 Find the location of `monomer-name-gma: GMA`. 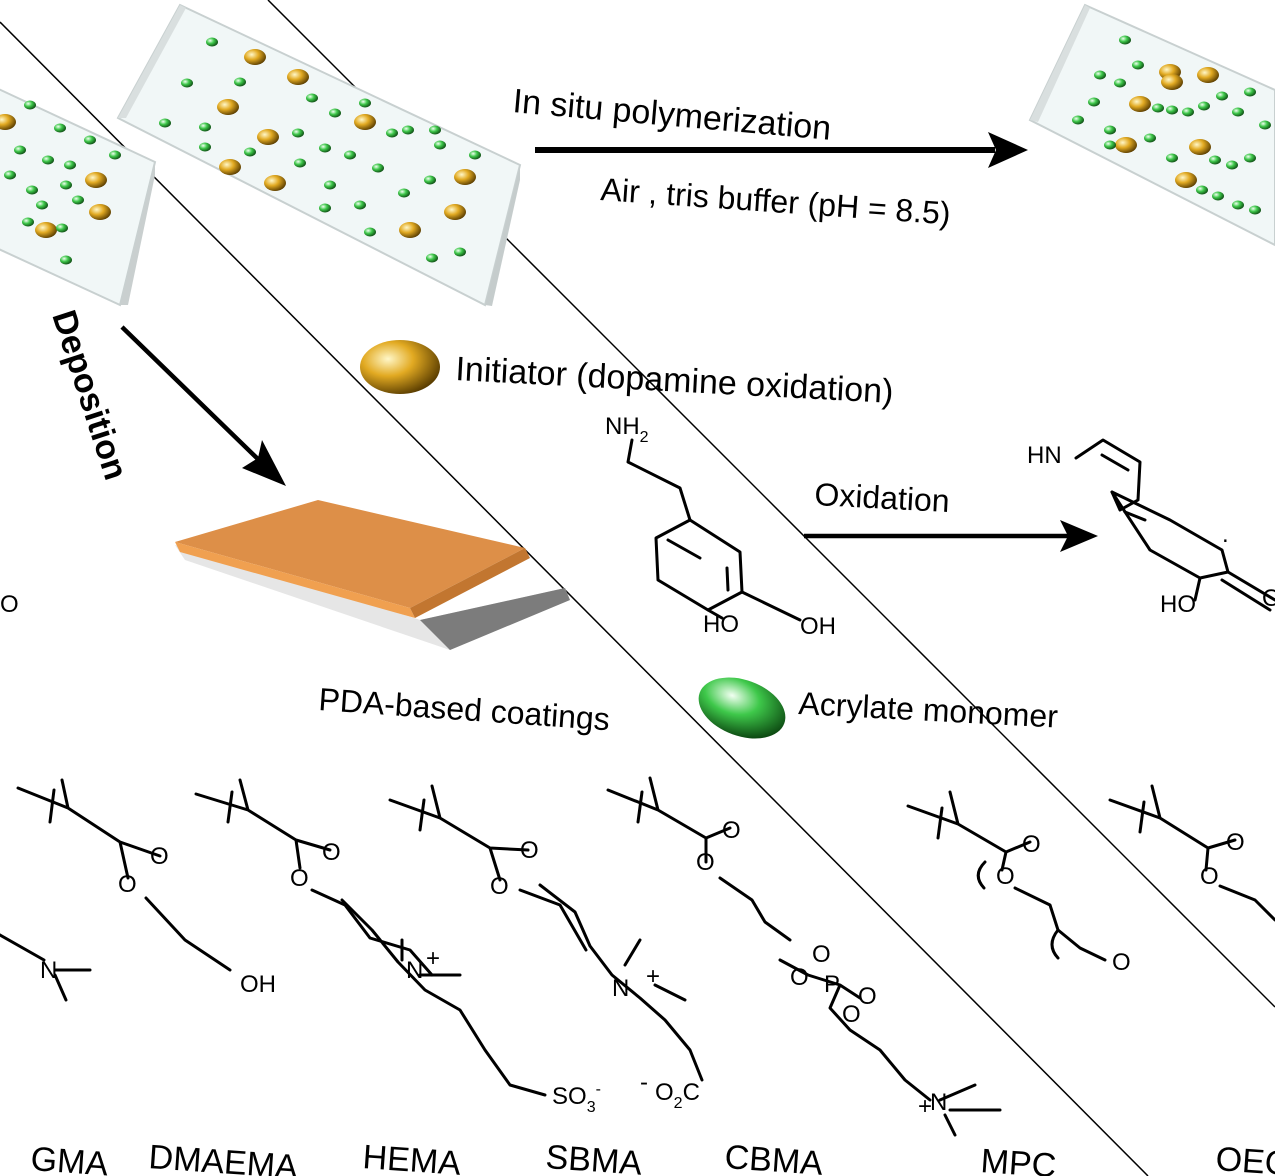

monomer-name-gma: GMA is located at coordinates (69, 1158).